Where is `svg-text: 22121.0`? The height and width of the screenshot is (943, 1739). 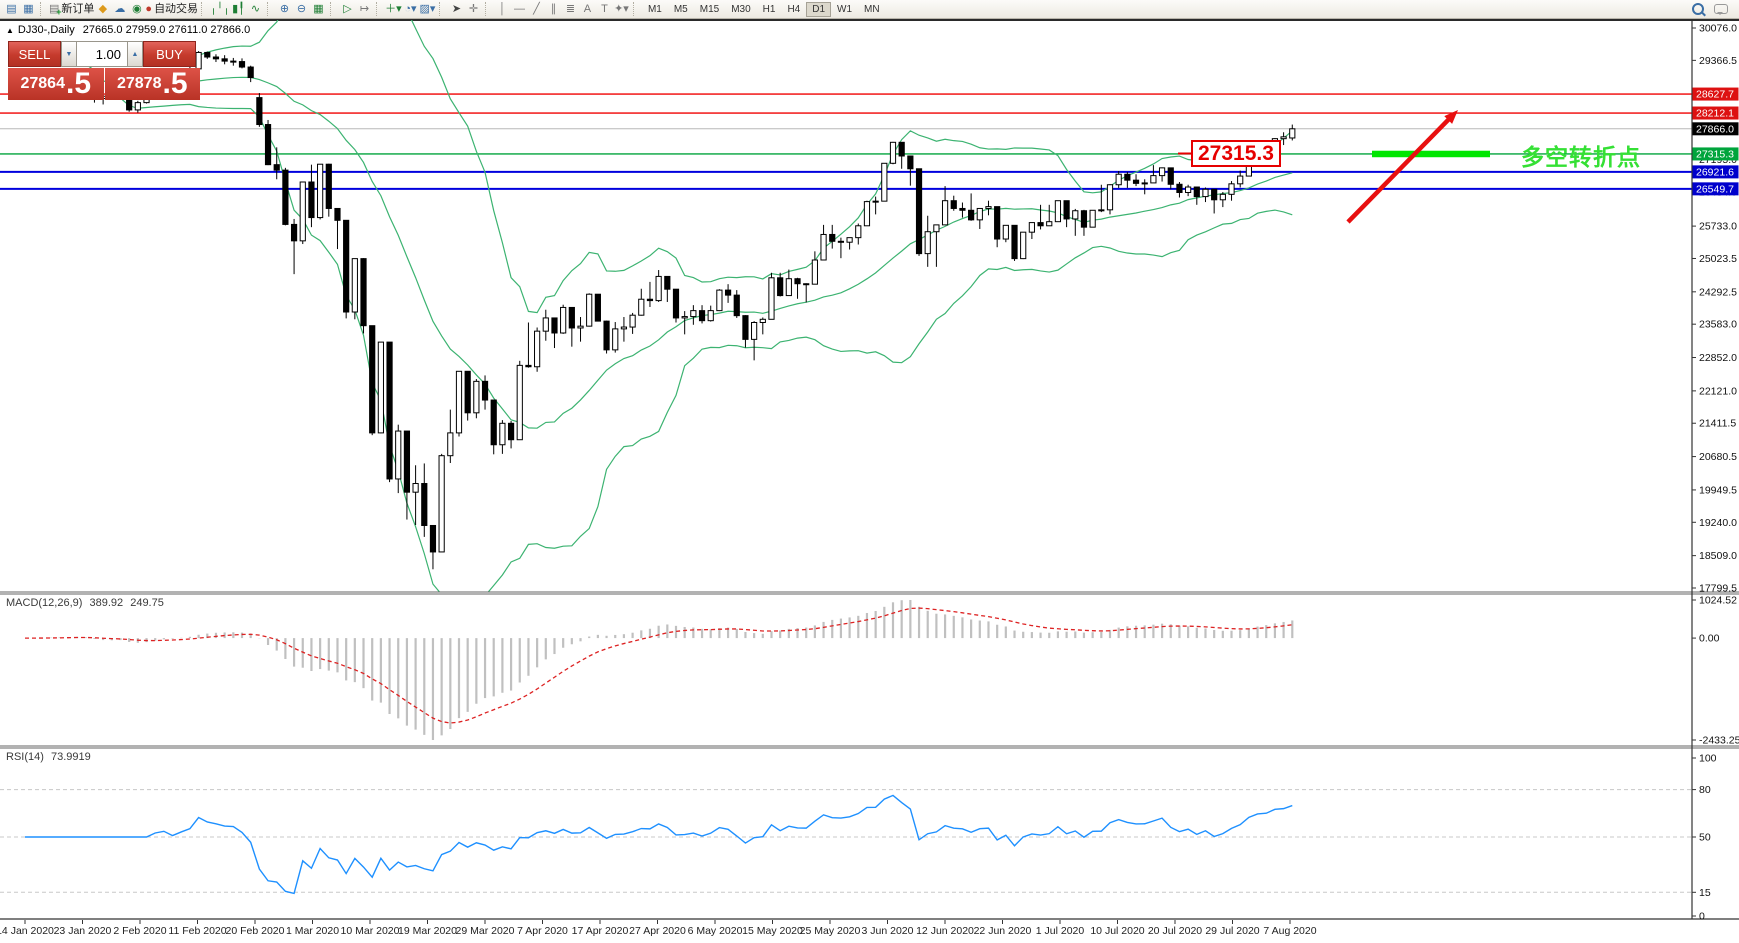 svg-text: 22121.0 is located at coordinates (1718, 391).